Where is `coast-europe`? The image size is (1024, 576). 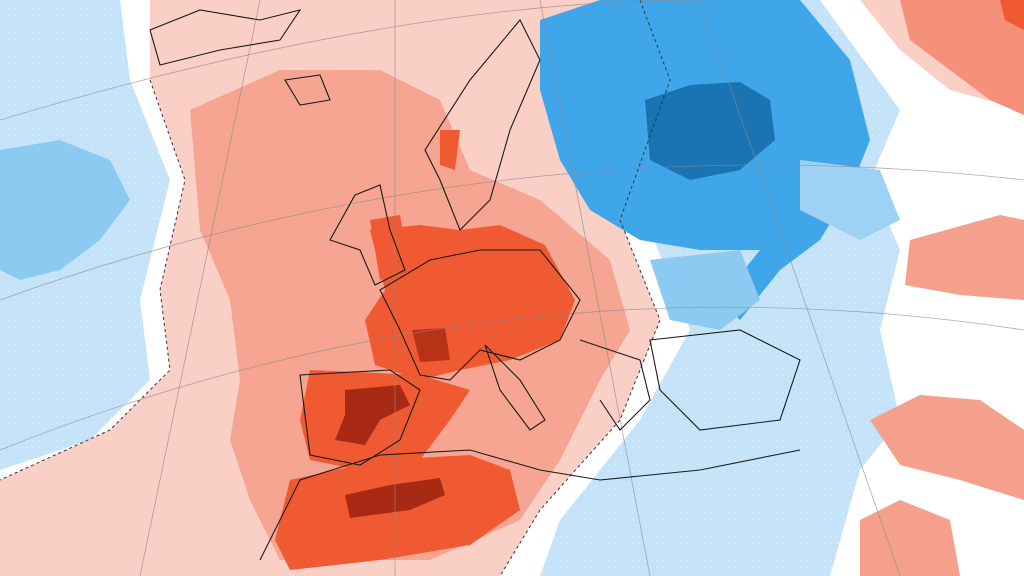 coast-europe is located at coordinates (480, 315).